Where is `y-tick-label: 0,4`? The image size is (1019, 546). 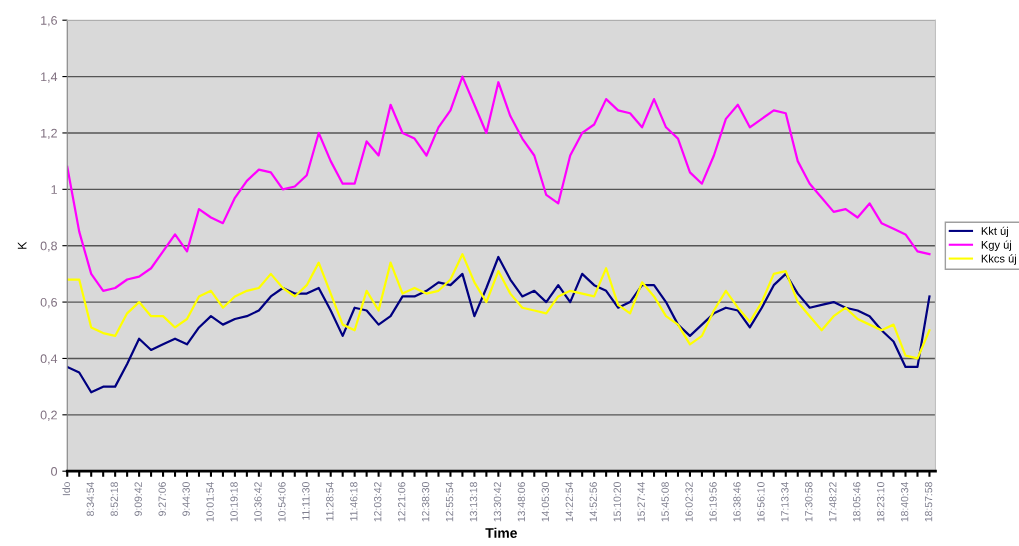
y-tick-label: 0,4 is located at coordinates (49, 359).